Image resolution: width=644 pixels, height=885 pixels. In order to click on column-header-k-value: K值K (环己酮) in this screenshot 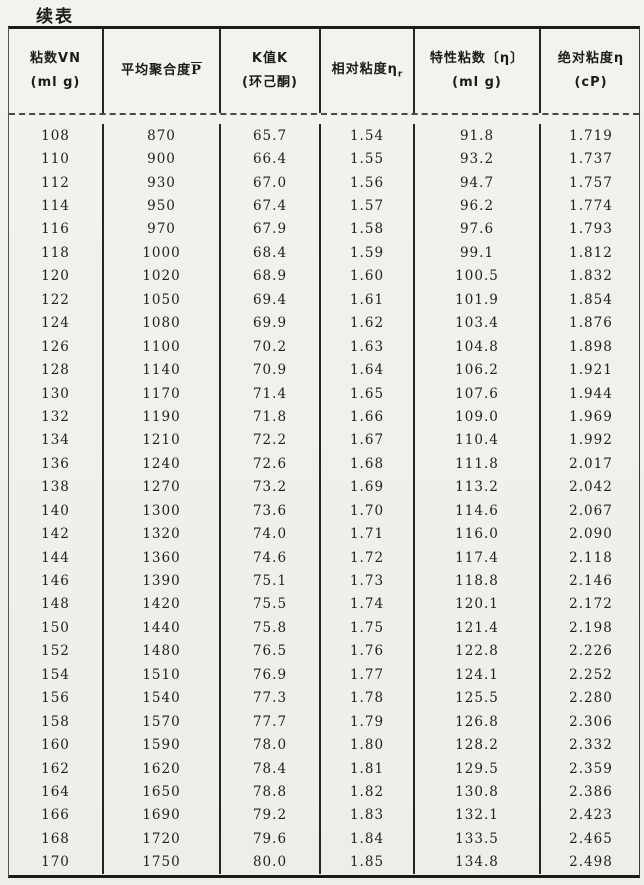, I will do `click(271, 71)`.